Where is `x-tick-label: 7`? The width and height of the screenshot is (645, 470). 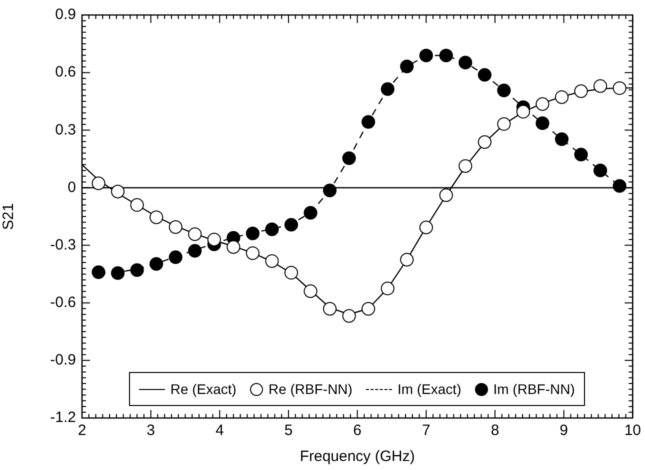 x-tick-label: 7 is located at coordinates (426, 431).